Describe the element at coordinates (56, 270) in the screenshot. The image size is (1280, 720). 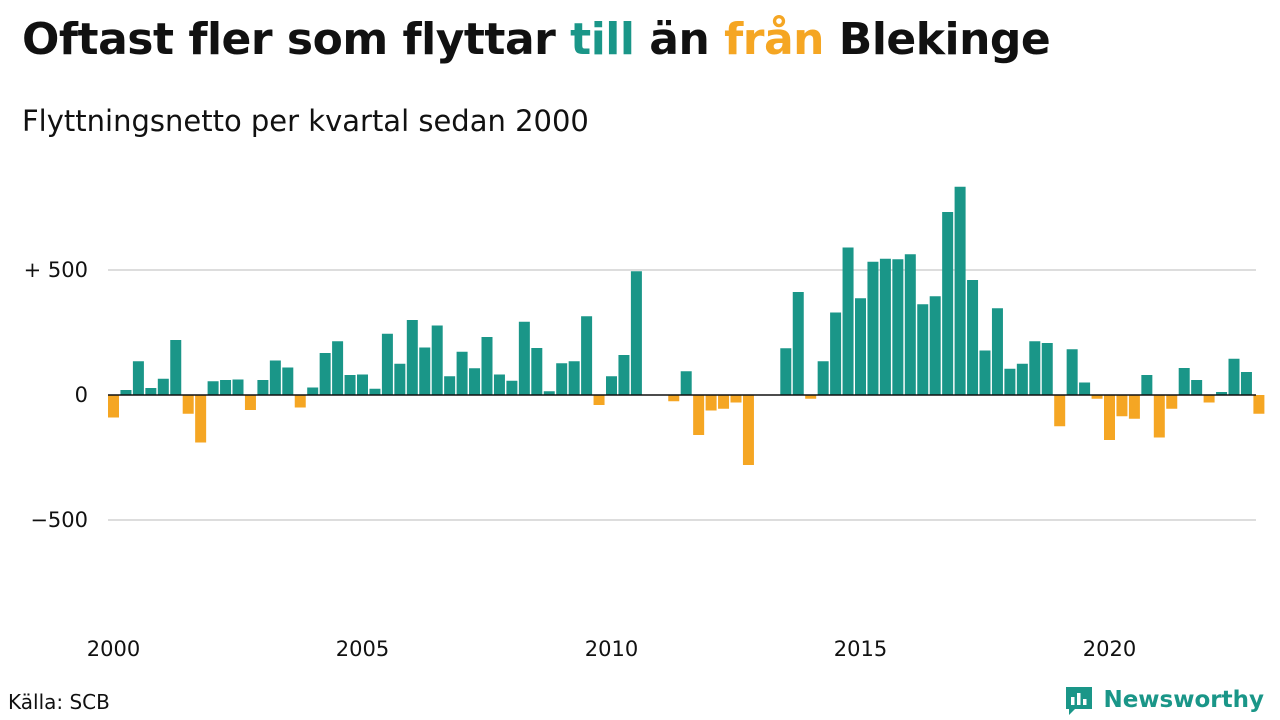
I see `y-tick-label: + 500` at that location.